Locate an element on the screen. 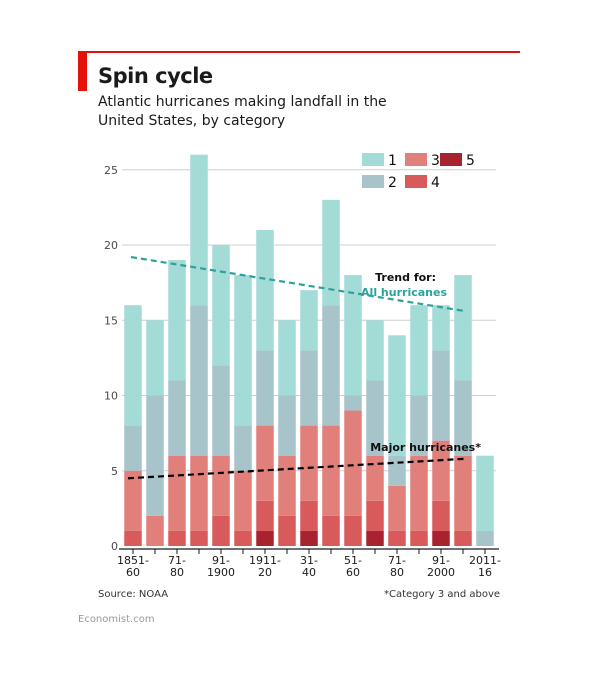 This screenshot has width=595, height=679. brand-credit: Economist.com is located at coordinates (116, 619).